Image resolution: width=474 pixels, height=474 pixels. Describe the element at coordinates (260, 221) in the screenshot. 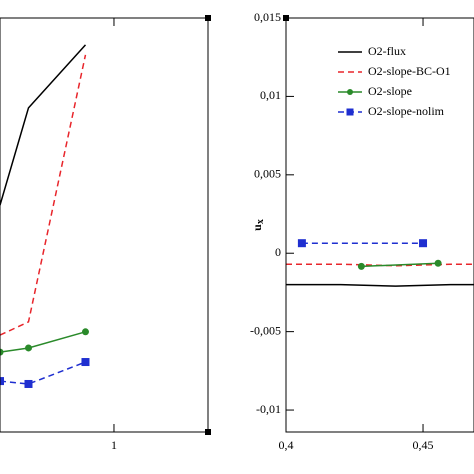

I see `y-axis-label-sub: x` at that location.